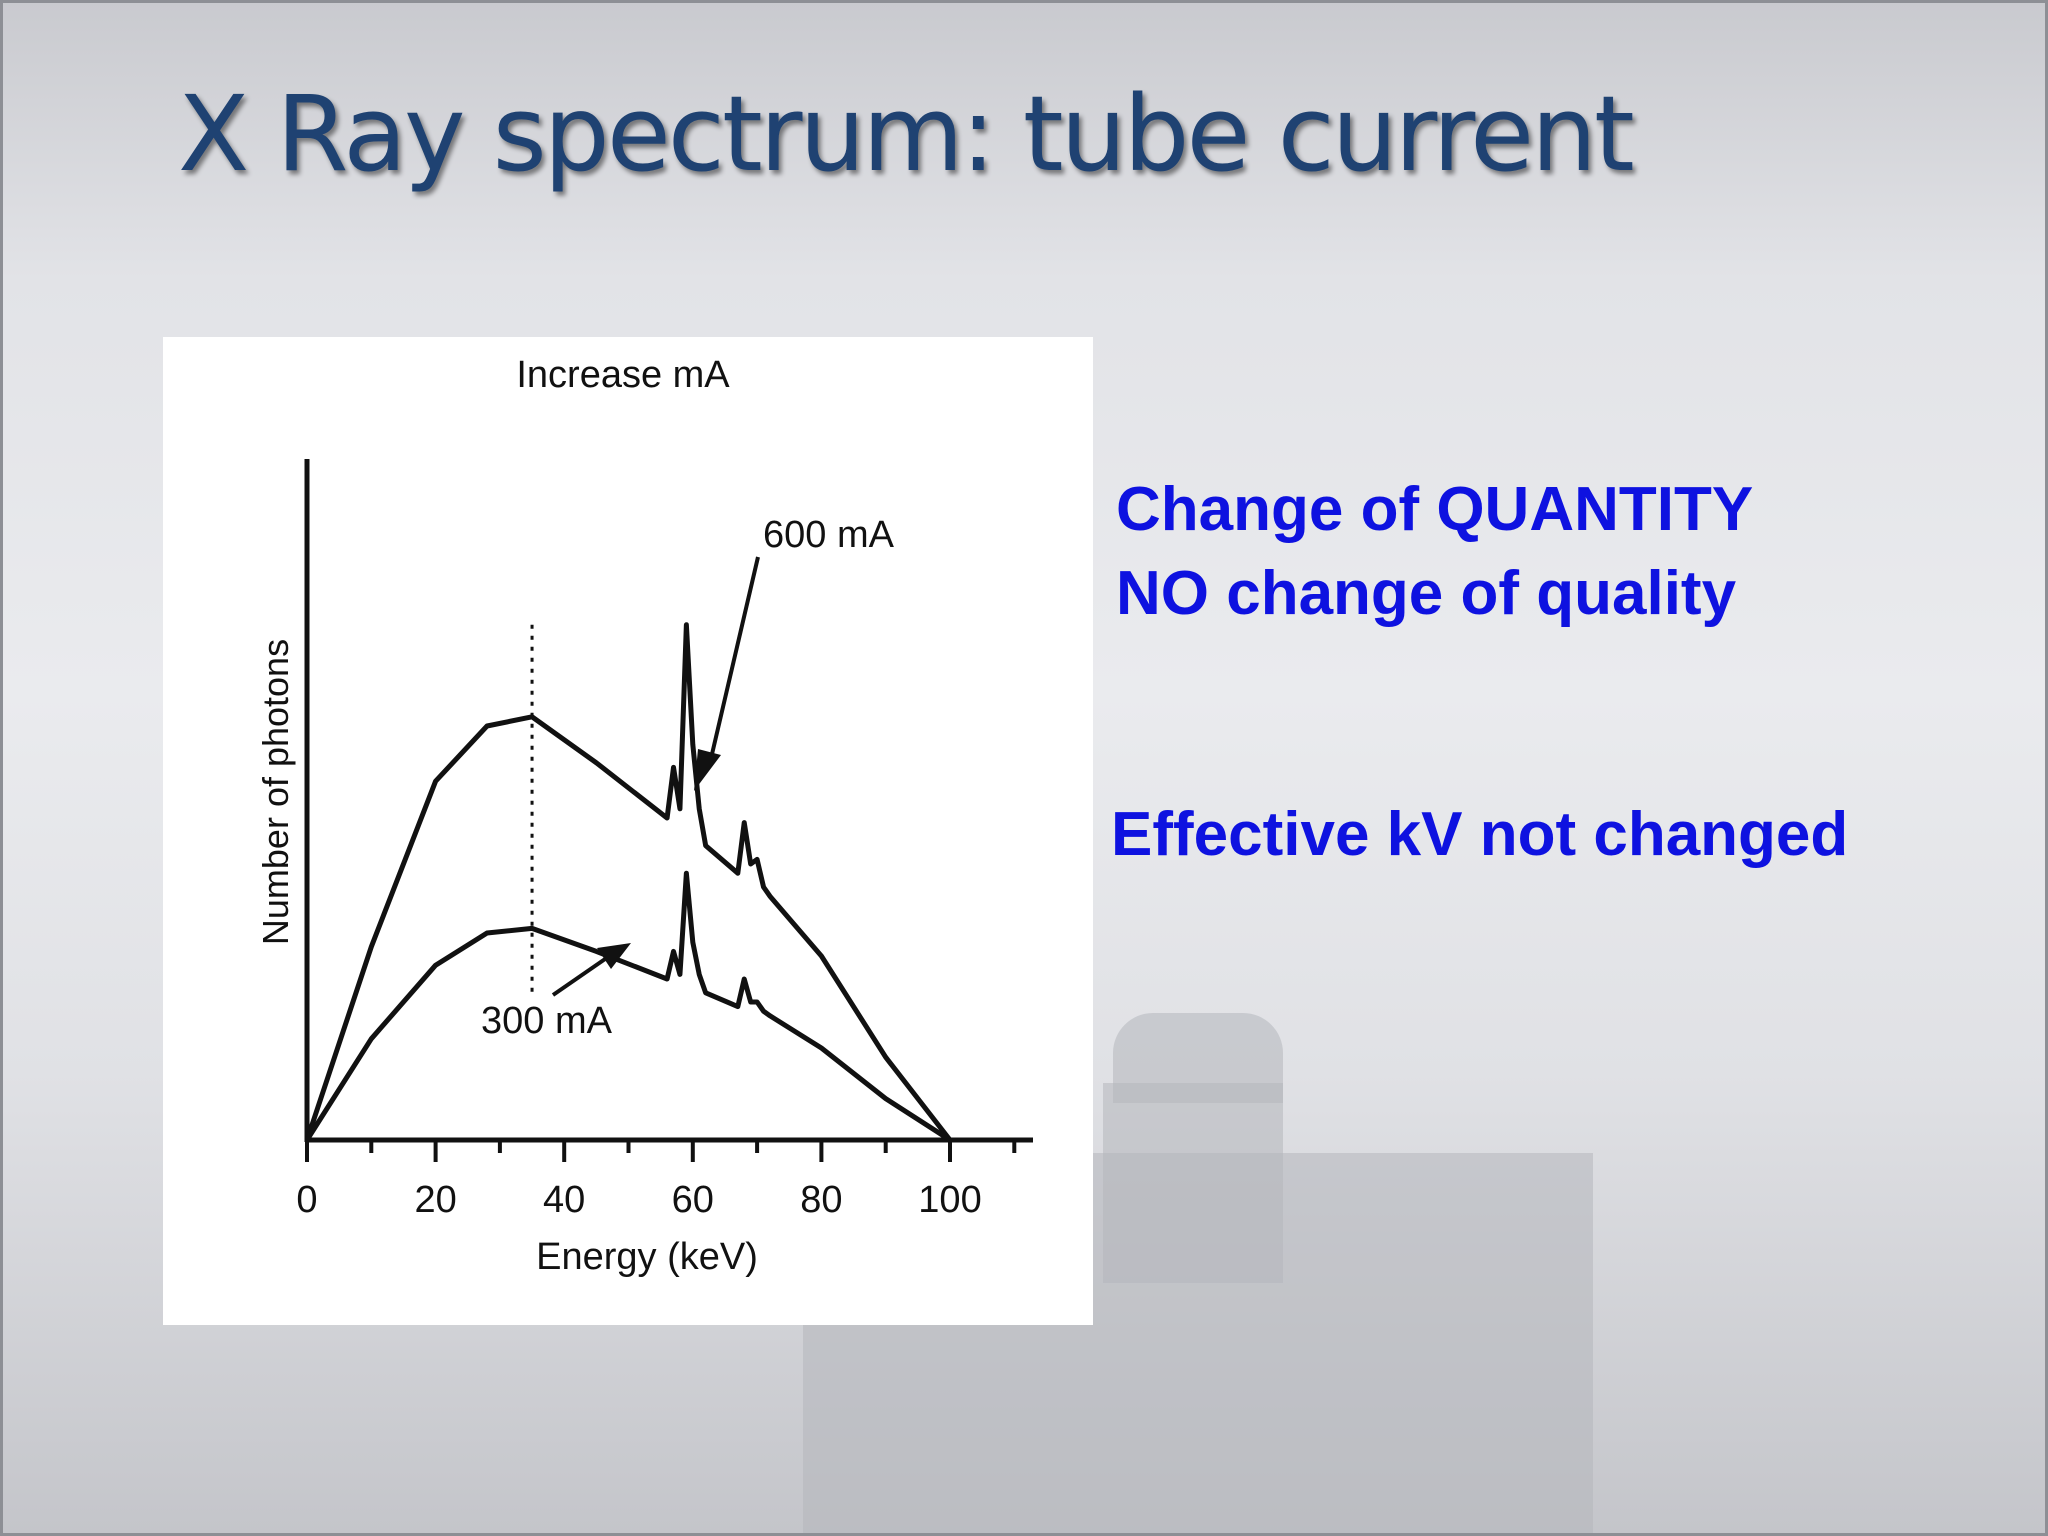  I want to click on note-quantity: Change of QUANTITY, so click(1435, 509).